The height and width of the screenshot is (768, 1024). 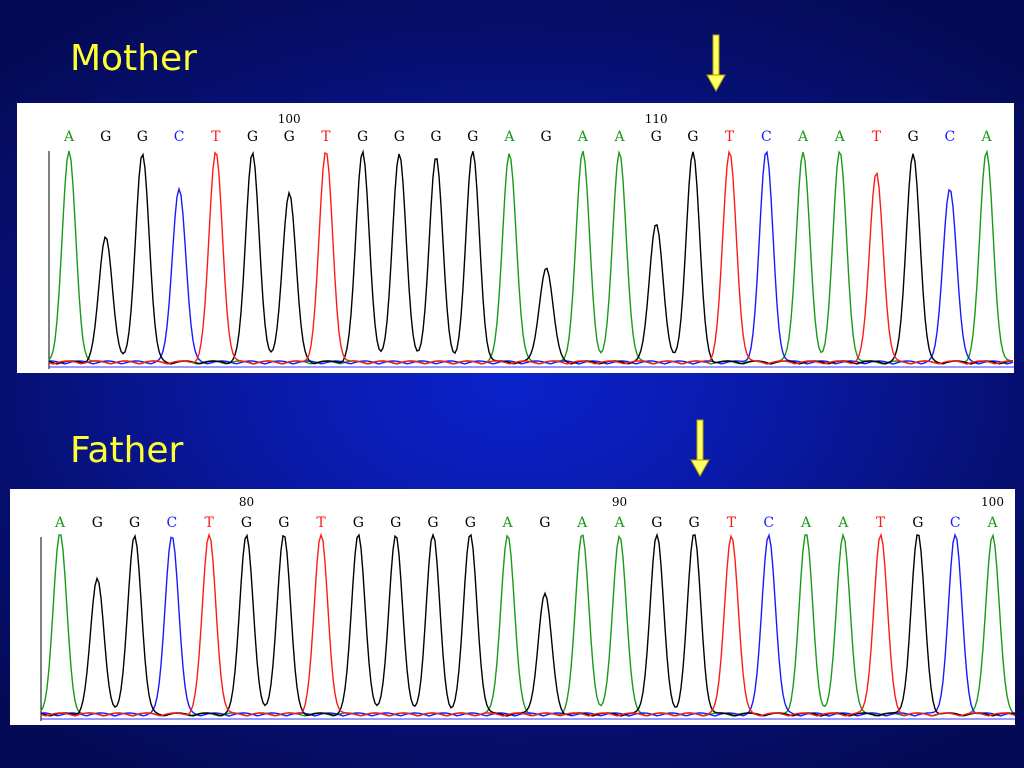 I want to click on mother-arrow-icon, so click(x=716, y=63).